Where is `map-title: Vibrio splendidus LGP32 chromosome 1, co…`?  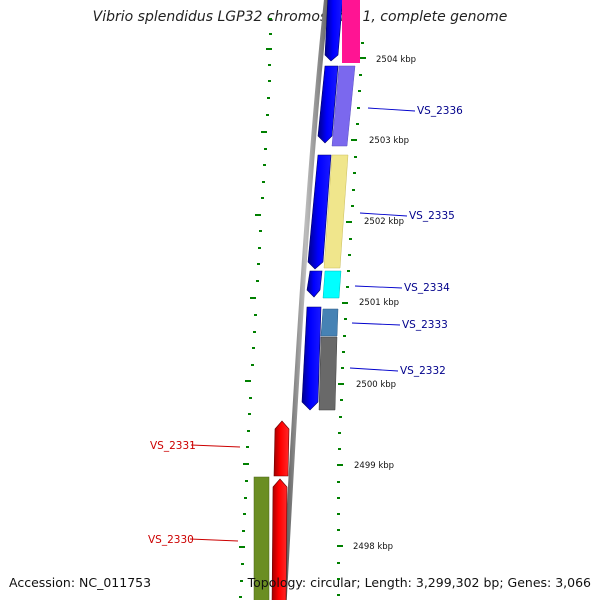 map-title: Vibrio splendidus LGP32 chromosome 1, co… is located at coordinates (300, 17).